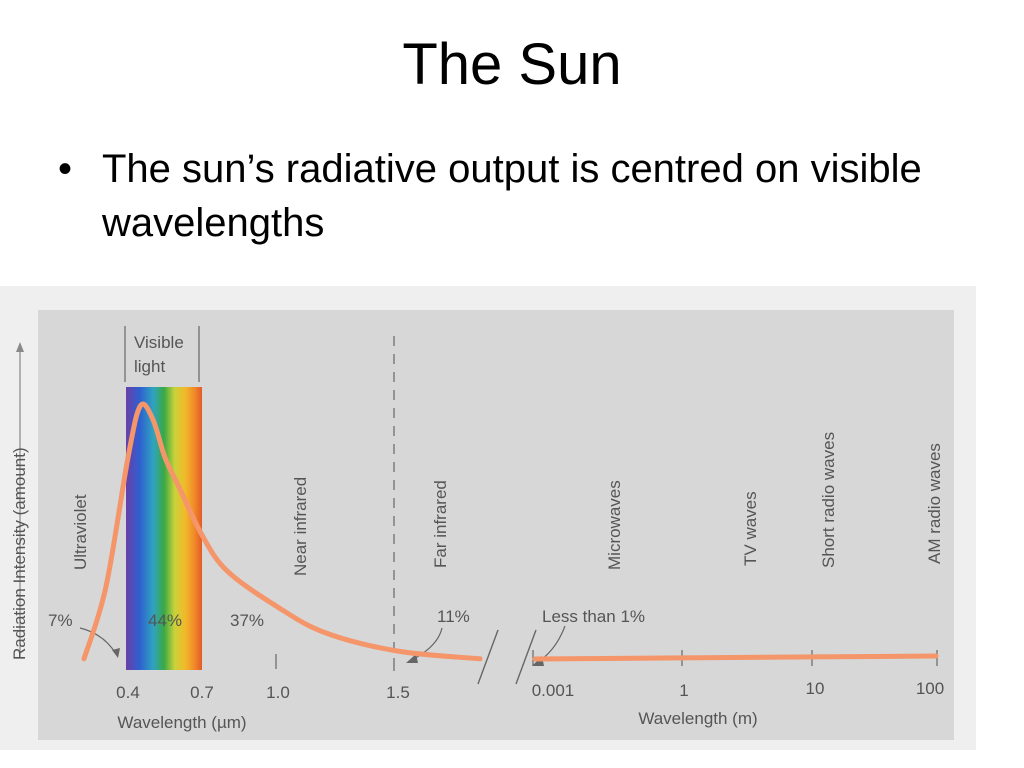 This screenshot has width=1024, height=768. Describe the element at coordinates (697, 718) in the screenshot. I see `x-axis-label-meters: Wavelength (m)` at that location.